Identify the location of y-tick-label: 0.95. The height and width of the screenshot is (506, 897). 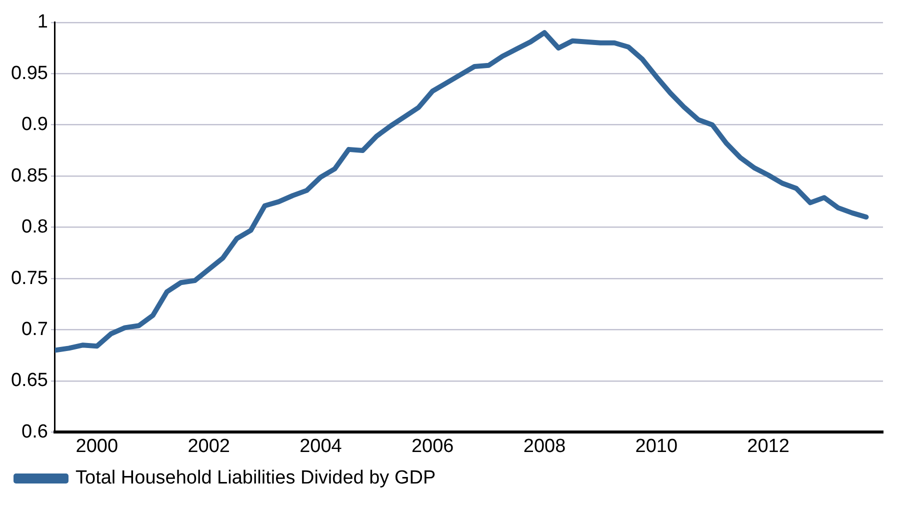
(29, 73).